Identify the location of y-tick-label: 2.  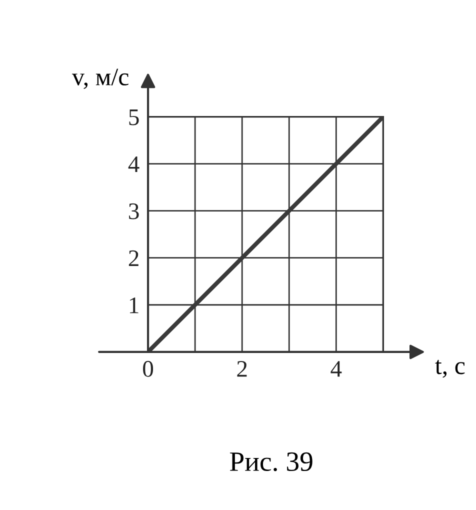
(133, 258).